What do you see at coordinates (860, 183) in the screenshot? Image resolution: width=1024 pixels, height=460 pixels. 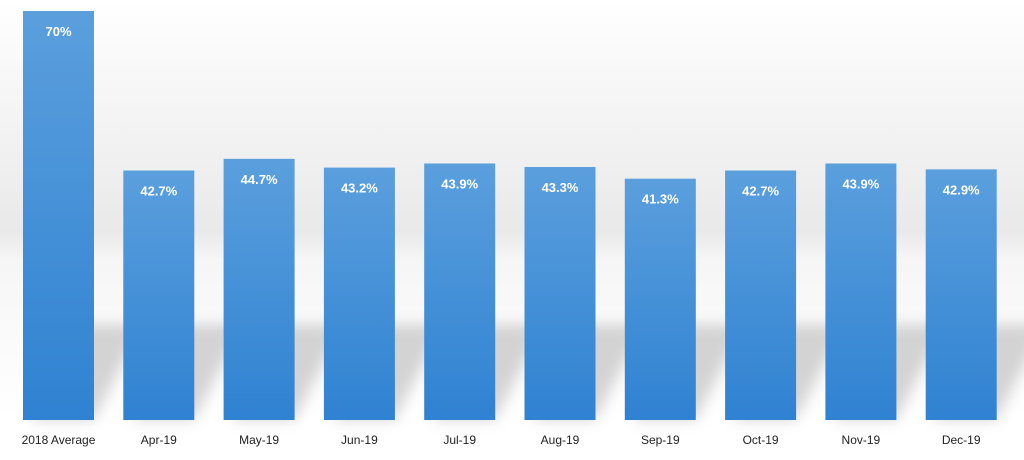 I see `data-label-nov-19: 43.9%` at bounding box center [860, 183].